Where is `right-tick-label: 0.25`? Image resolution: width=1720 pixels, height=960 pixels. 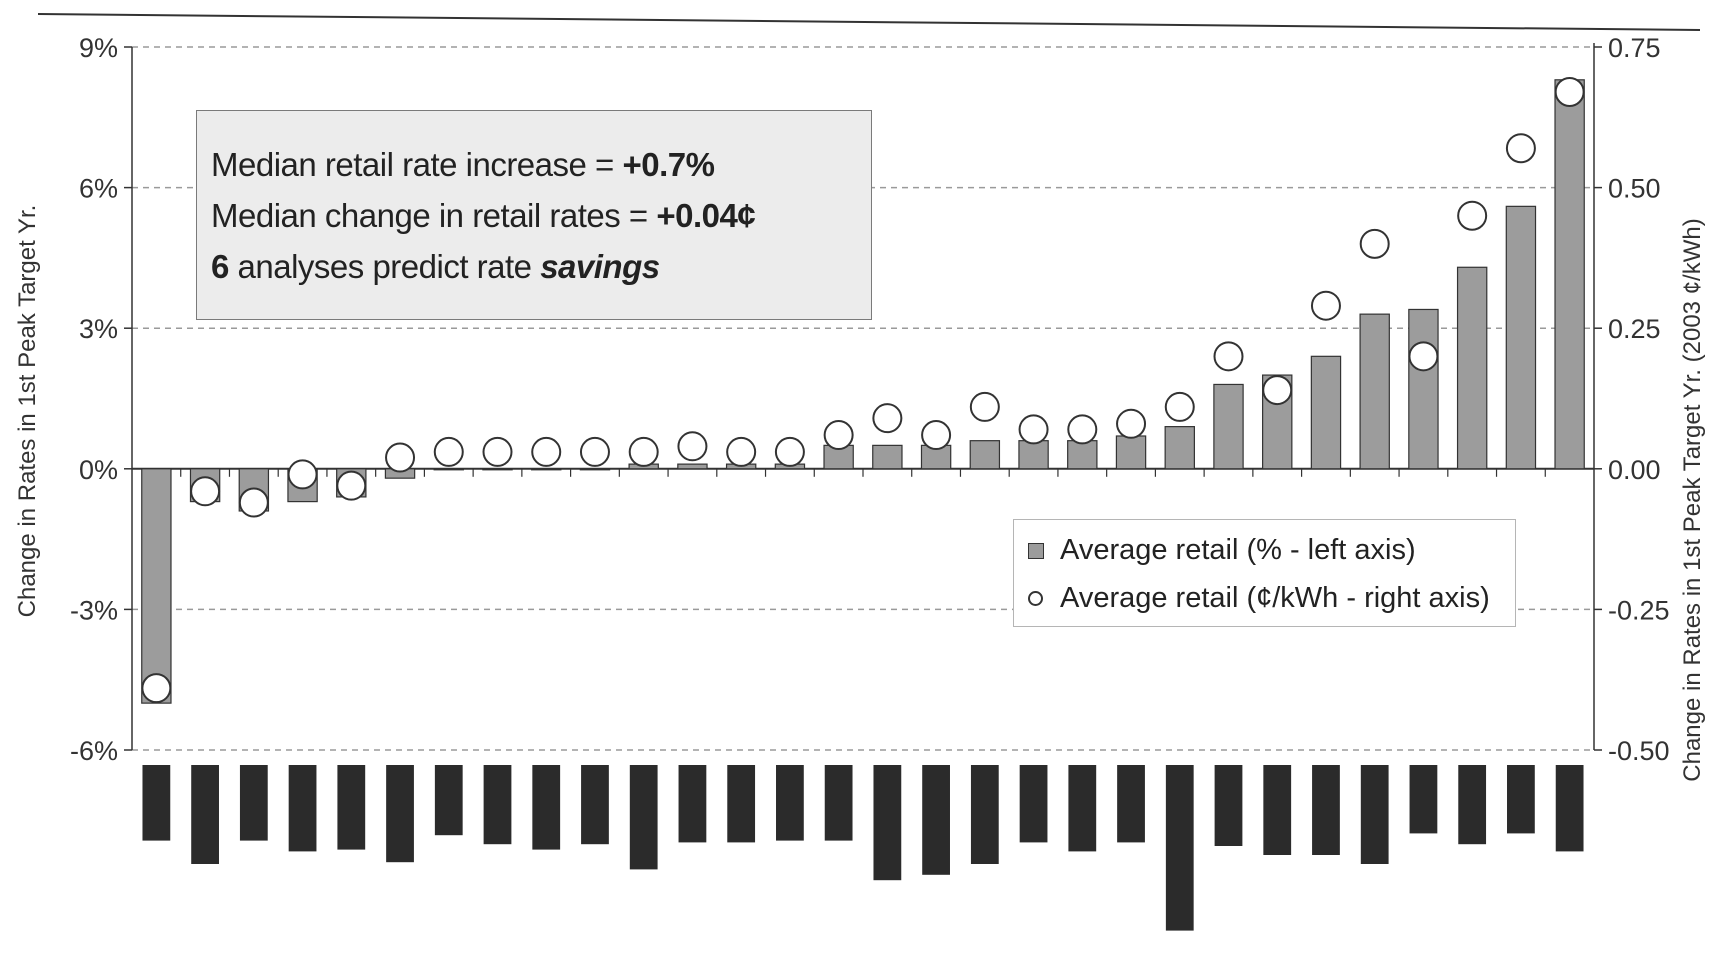
right-tick-label: 0.25 is located at coordinates (1634, 329).